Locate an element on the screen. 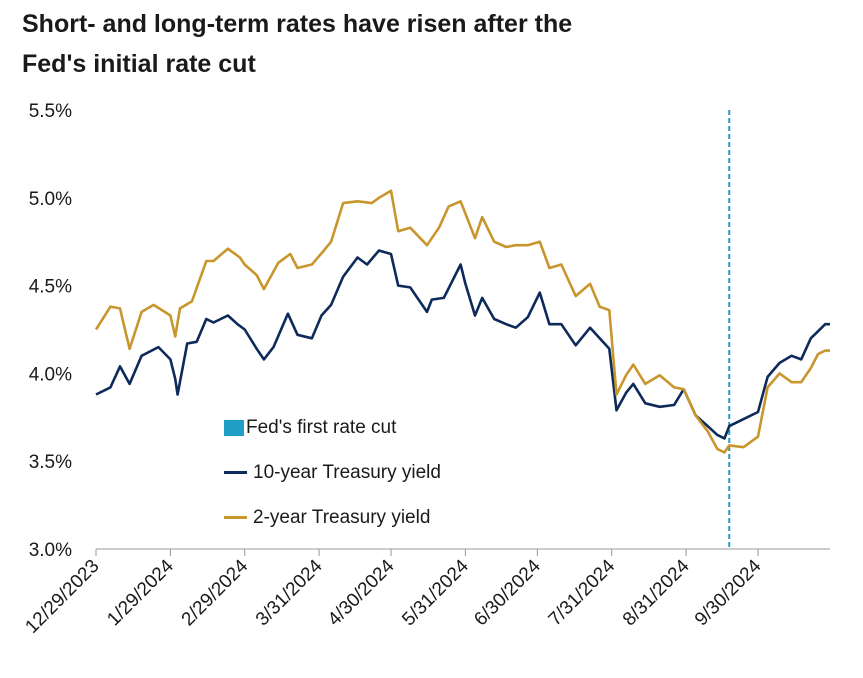 This screenshot has width=863, height=678. legend-label-10-year: 10-year Treasury yield is located at coordinates (347, 472).